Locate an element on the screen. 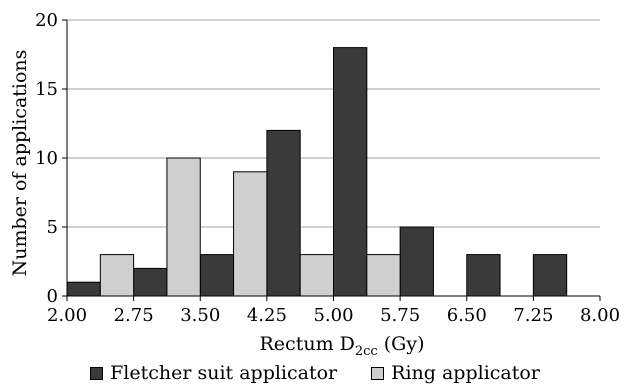 The width and height of the screenshot is (630, 387). y-tick-label: 5 is located at coordinates (52, 227).